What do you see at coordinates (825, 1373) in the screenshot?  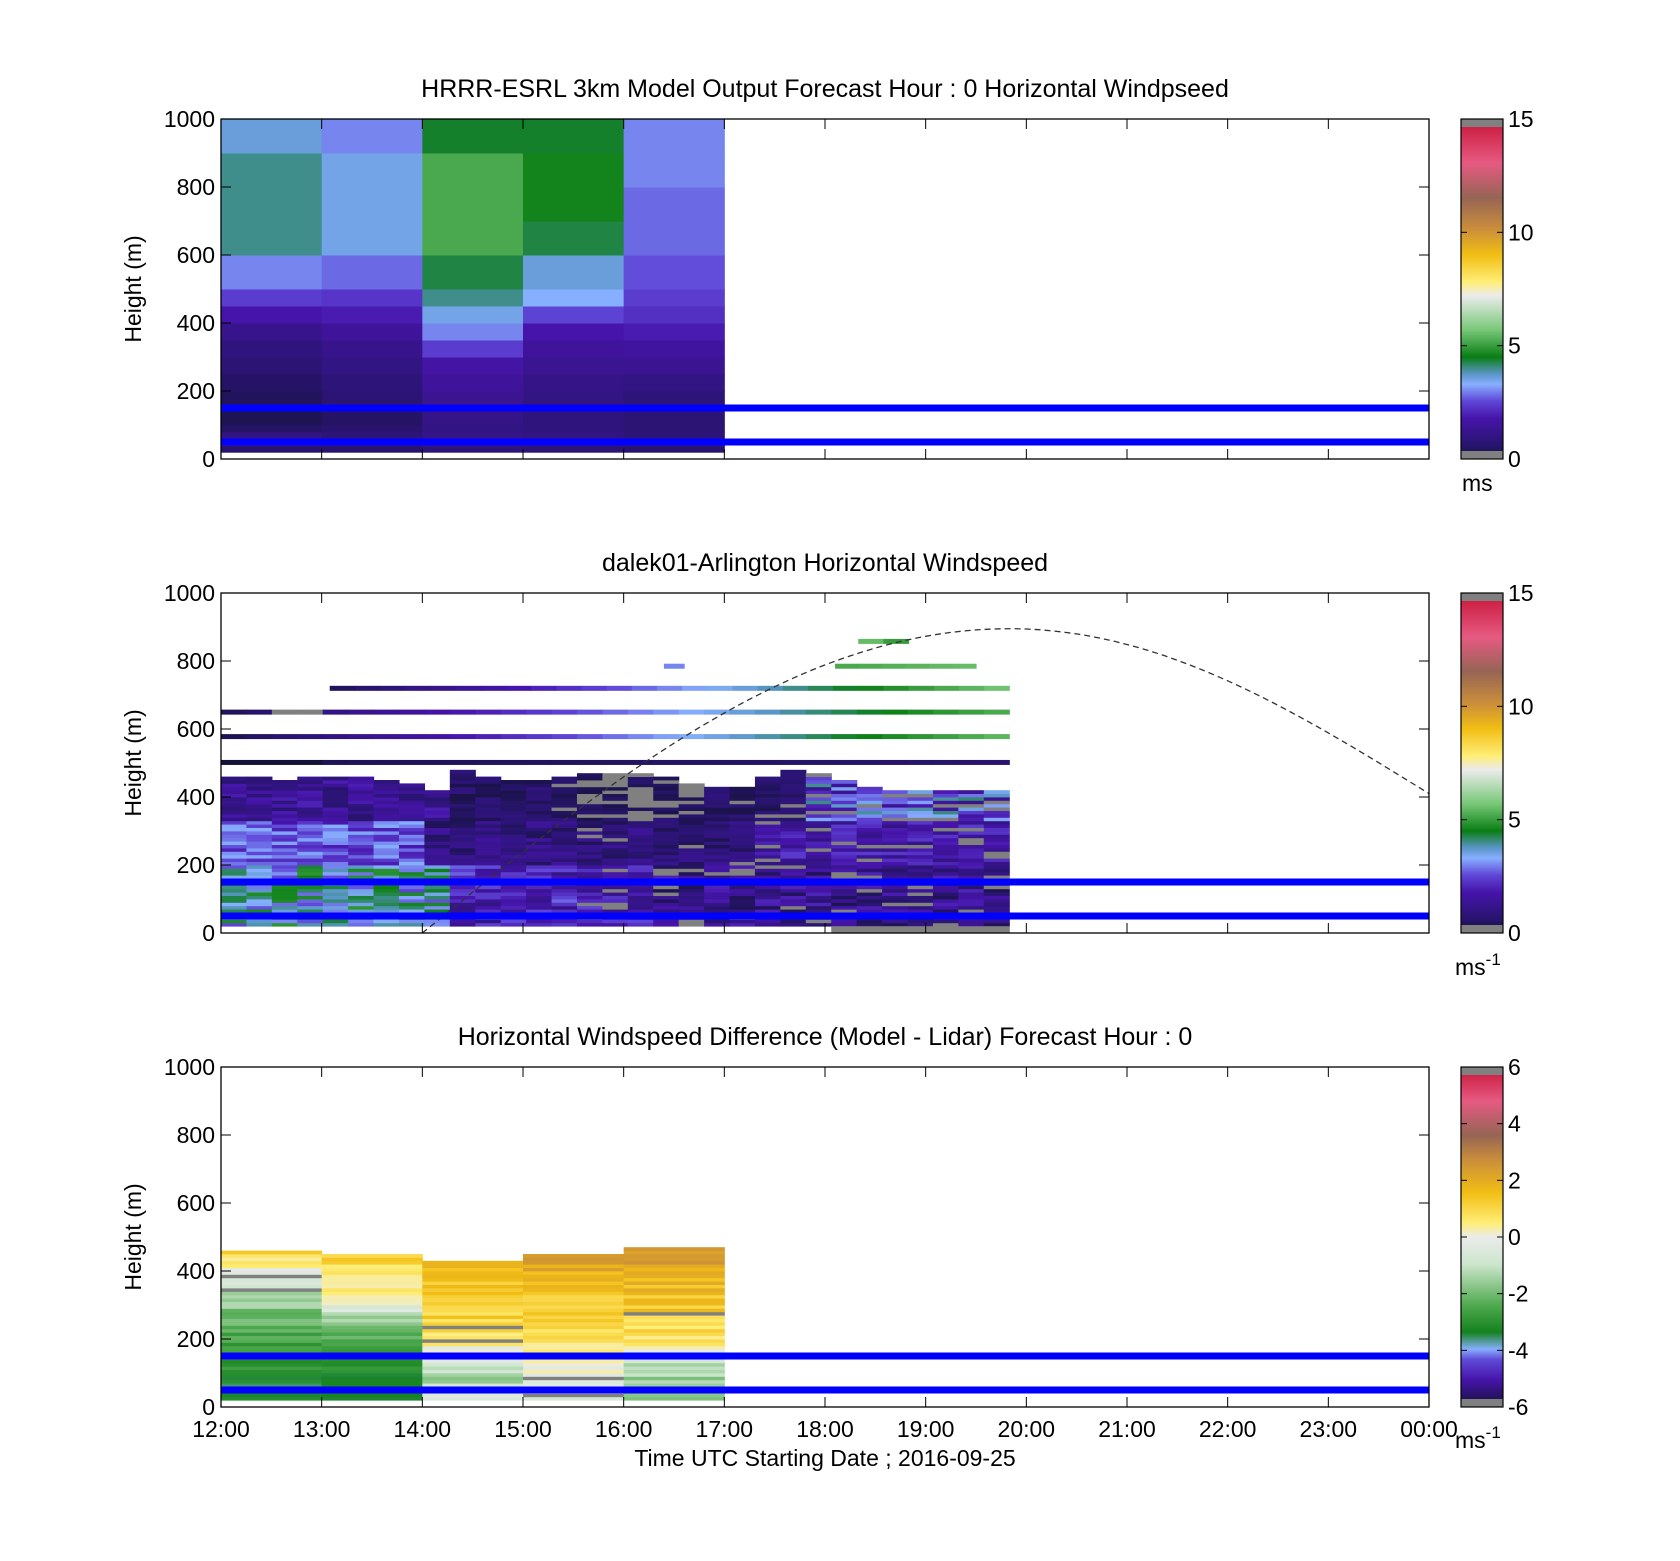 I see `difference-overlay-lines` at bounding box center [825, 1373].